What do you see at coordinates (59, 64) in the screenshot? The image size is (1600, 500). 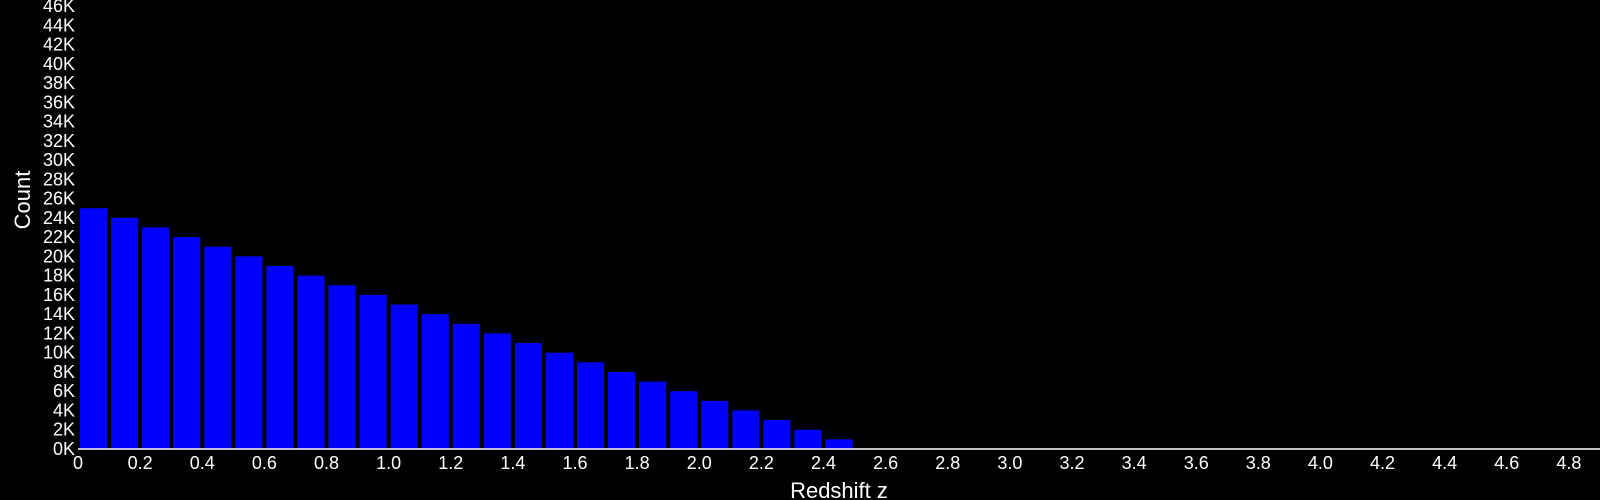 I see `y-tick-label: 40K` at bounding box center [59, 64].